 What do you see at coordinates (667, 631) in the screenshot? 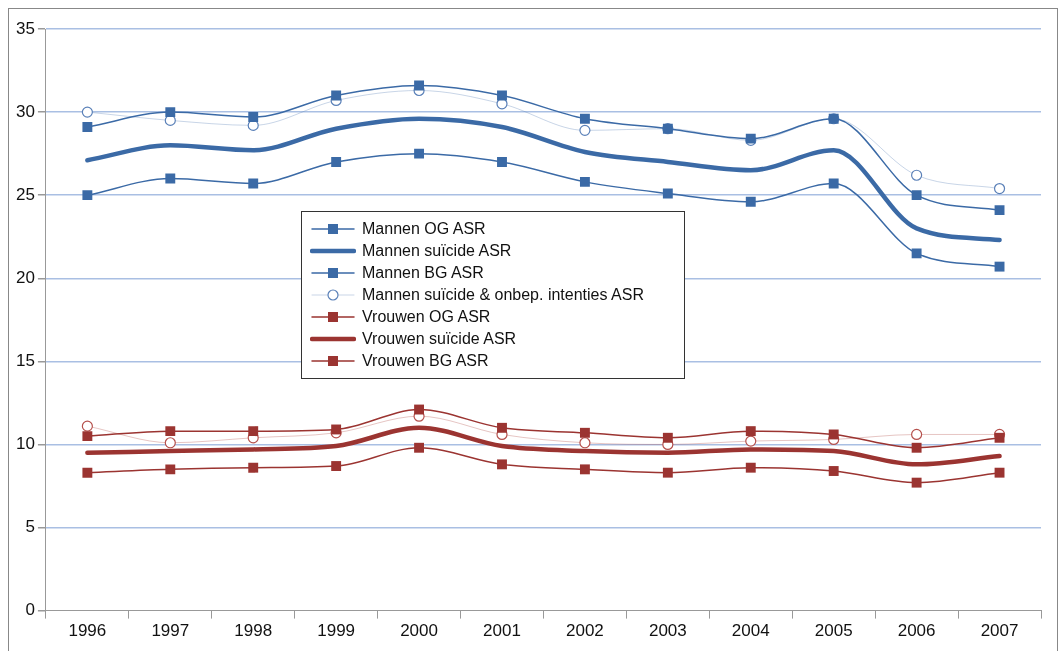
I see `x-tick-label: 2003` at bounding box center [667, 631].